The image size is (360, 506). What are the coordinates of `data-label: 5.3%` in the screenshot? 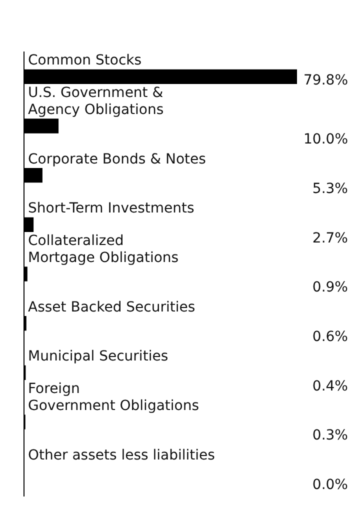 It's located at (330, 188).